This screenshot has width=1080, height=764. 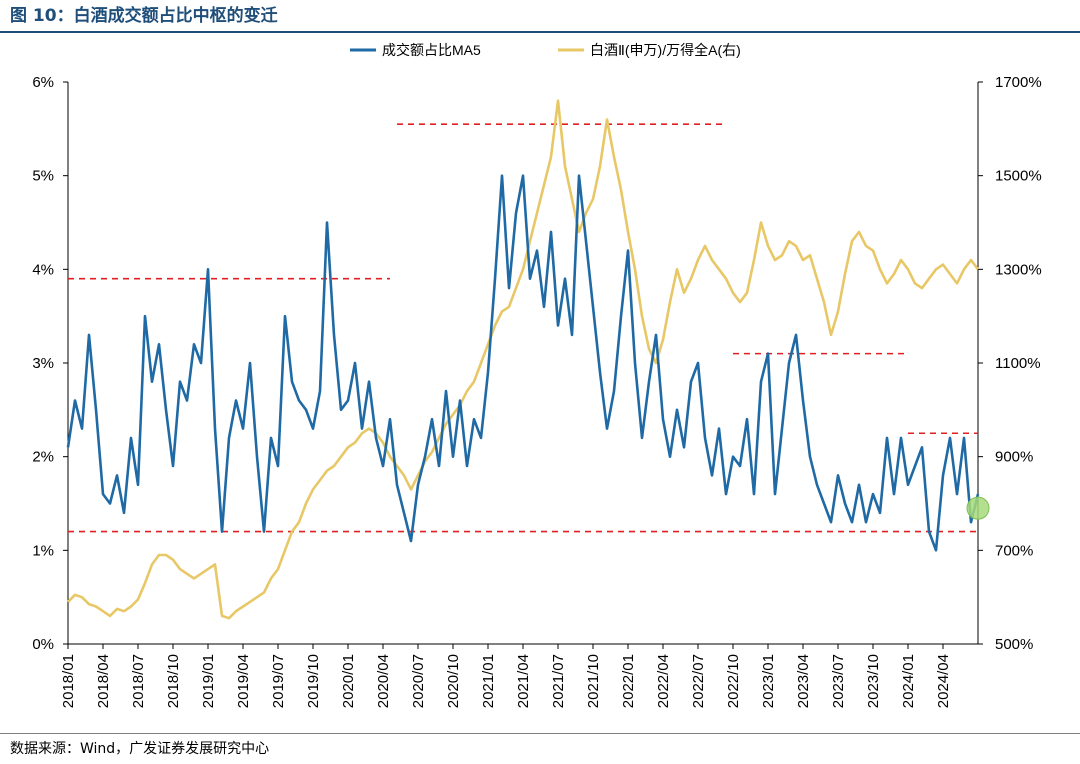 What do you see at coordinates (208, 681) in the screenshot?
I see `x-tick-label: 2019/01` at bounding box center [208, 681].